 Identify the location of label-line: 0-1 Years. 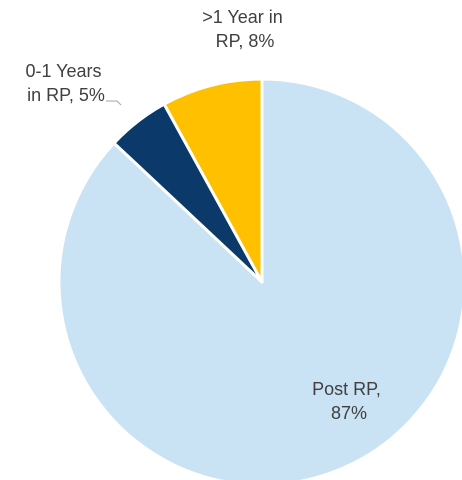
(65, 71).